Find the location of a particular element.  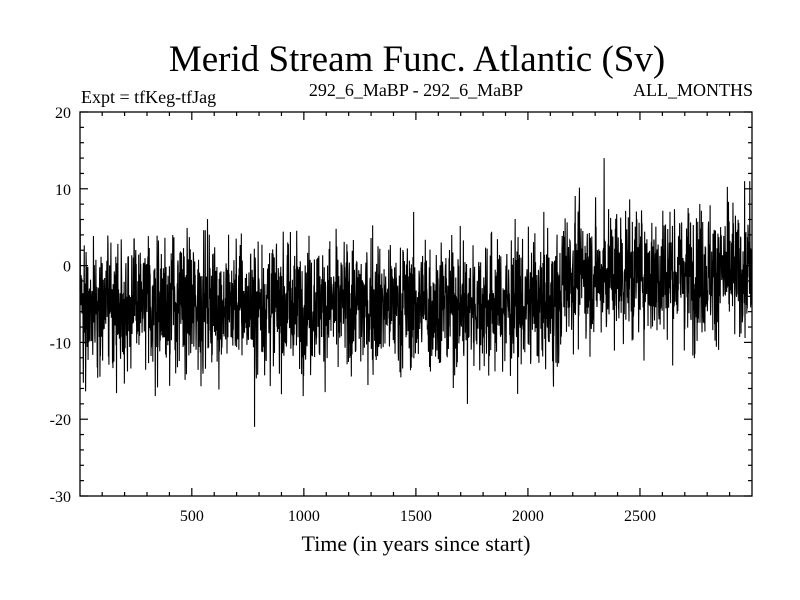

y-tick-label: 0 is located at coordinates (67, 267).